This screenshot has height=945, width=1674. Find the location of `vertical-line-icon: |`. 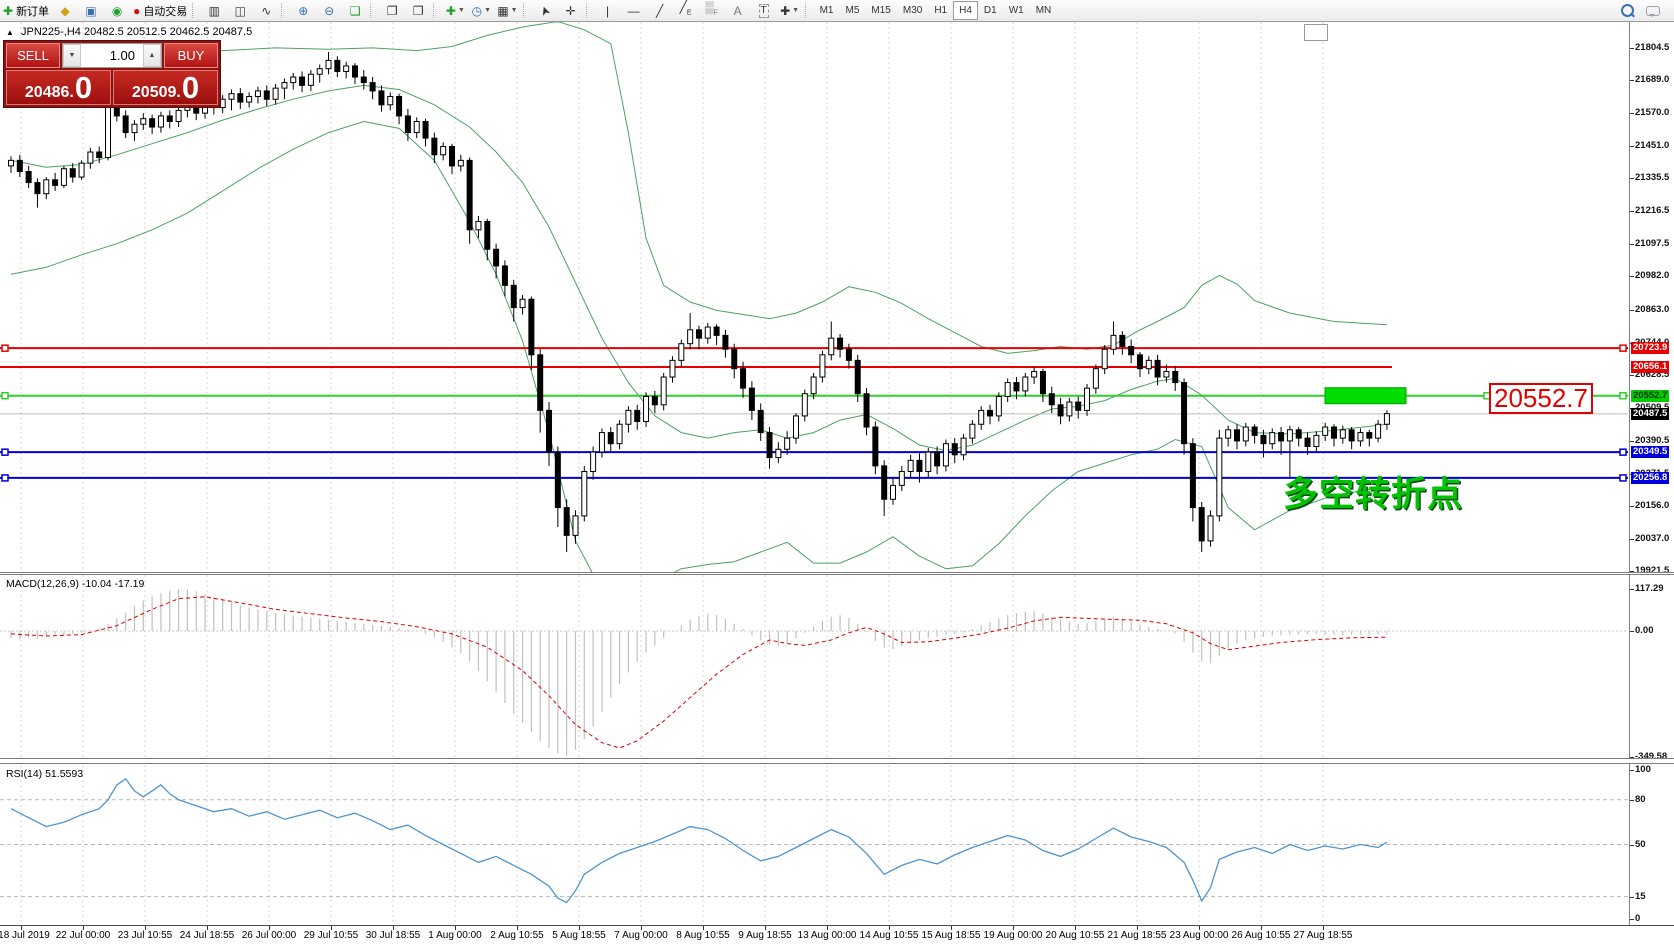

vertical-line-icon: | is located at coordinates (608, 10).